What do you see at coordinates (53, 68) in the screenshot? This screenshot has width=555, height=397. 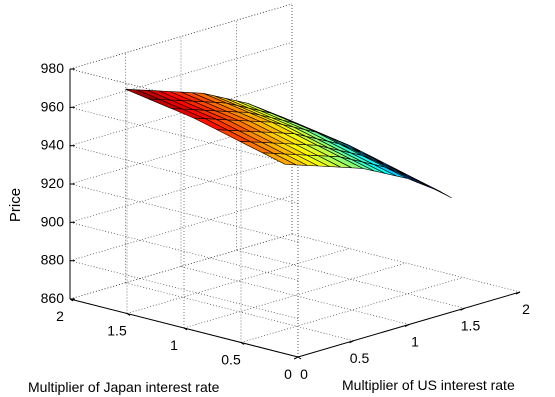 I see `z-tick-label: 980` at bounding box center [53, 68].